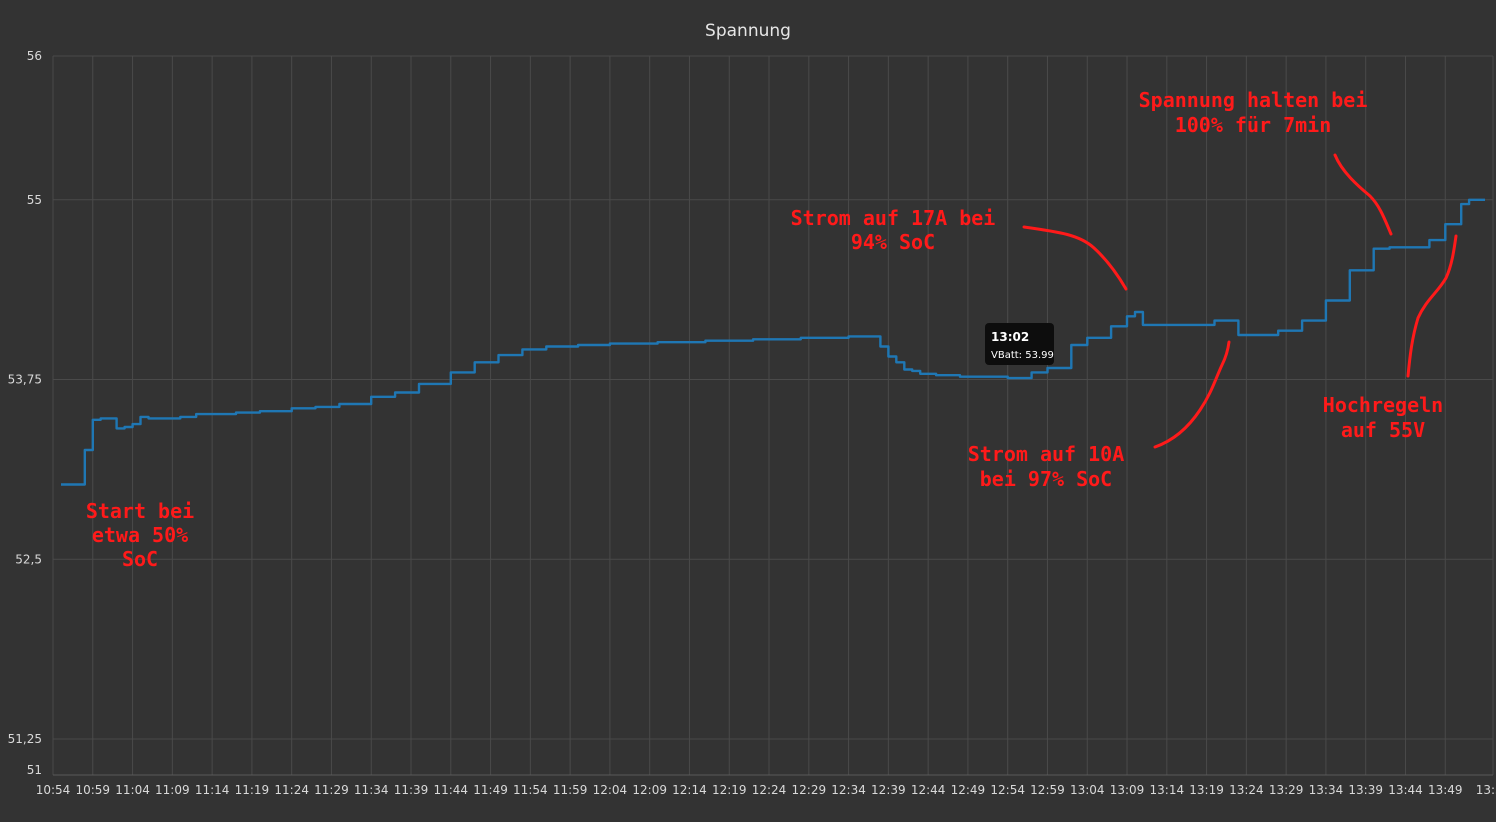  I want to click on annotation-17a-line-2: 94% SoC, so click(893, 242).